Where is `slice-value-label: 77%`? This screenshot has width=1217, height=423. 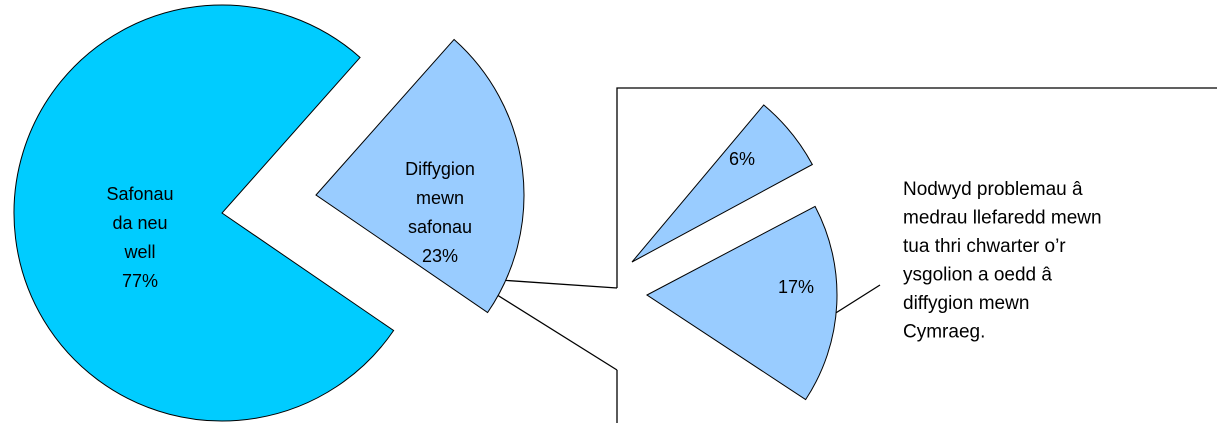 slice-value-label: 77% is located at coordinates (140, 281).